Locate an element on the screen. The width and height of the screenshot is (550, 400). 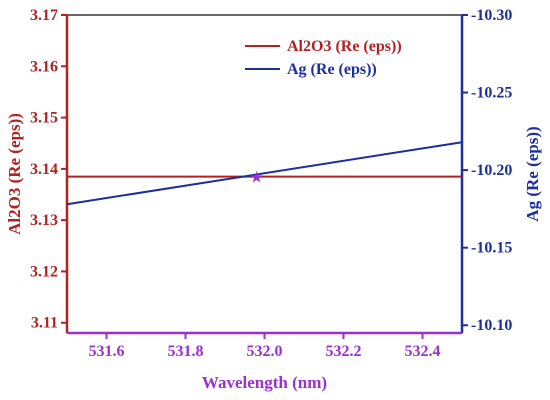
x-axis-title: Wavelength (nm) is located at coordinates (264, 382).